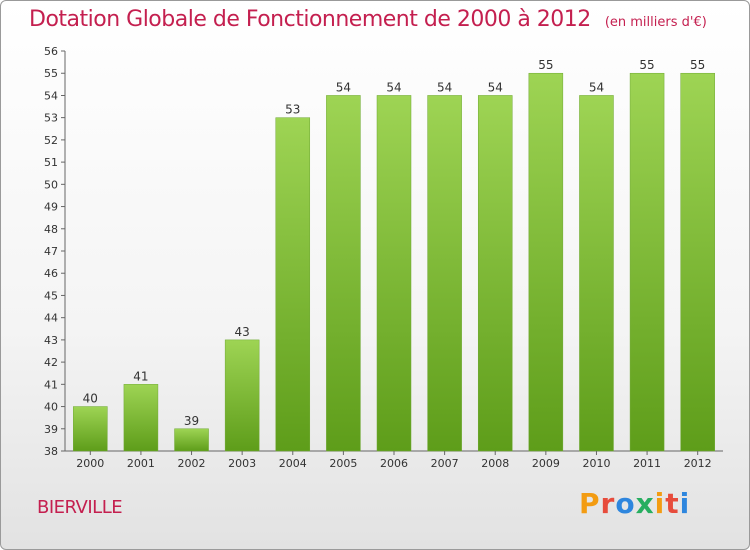  Describe the element at coordinates (51, 340) in the screenshot. I see `y-tick-label: 43` at that location.